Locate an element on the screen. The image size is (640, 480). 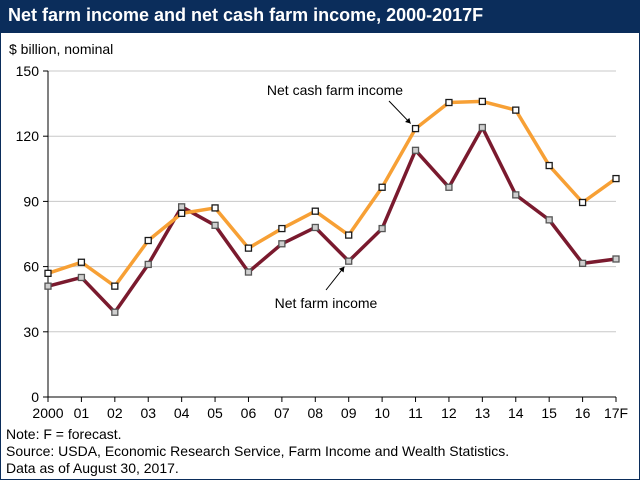
x-tick-label: 06 is located at coordinates (249, 413).